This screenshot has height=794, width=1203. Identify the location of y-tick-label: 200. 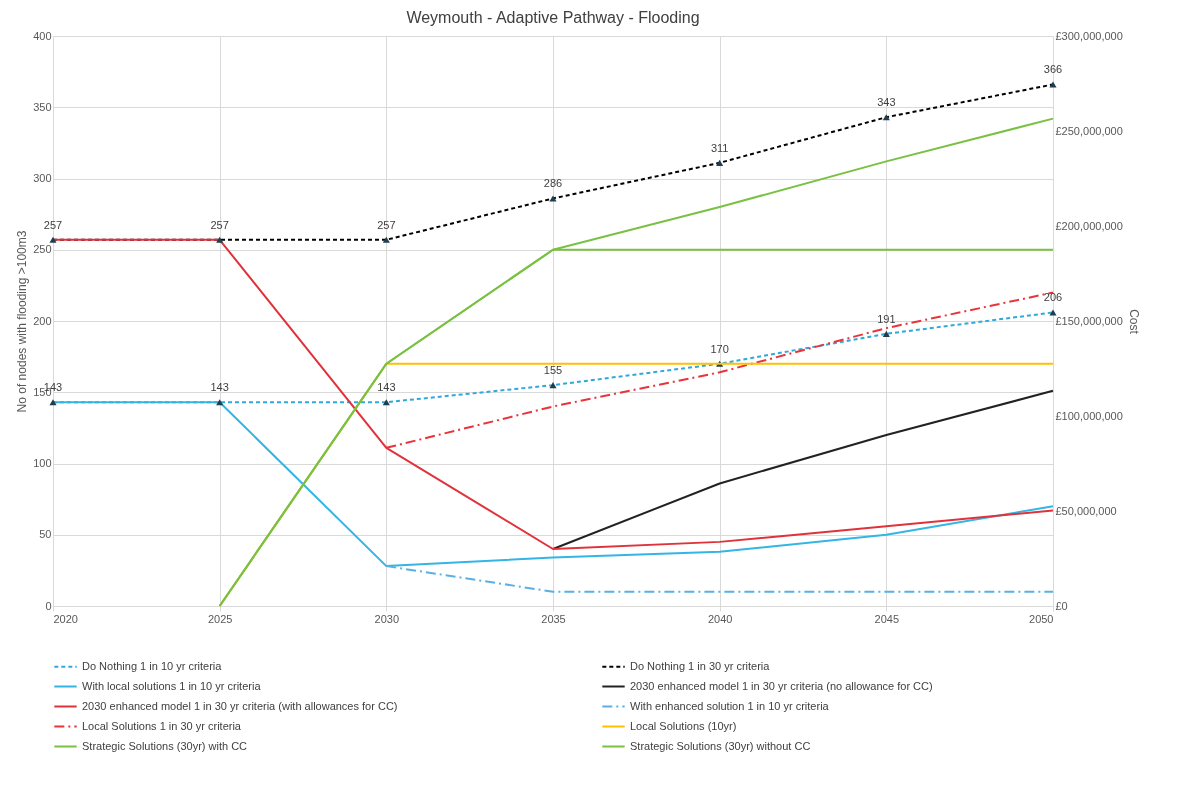
(42, 320).